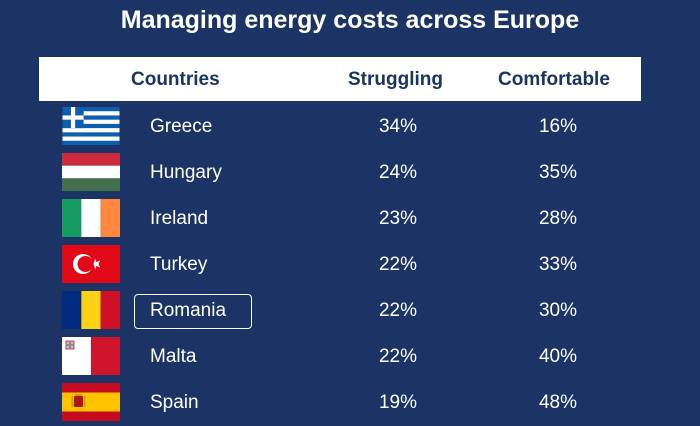 This screenshot has width=700, height=426. What do you see at coordinates (395, 79) in the screenshot?
I see `column-header-struggling: Struggling` at bounding box center [395, 79].